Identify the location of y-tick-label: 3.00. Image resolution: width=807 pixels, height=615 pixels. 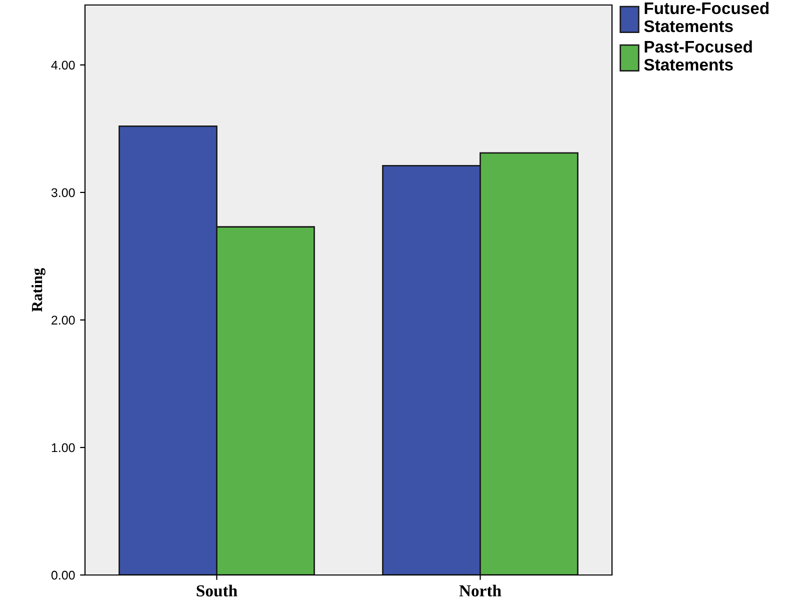
(63, 193).